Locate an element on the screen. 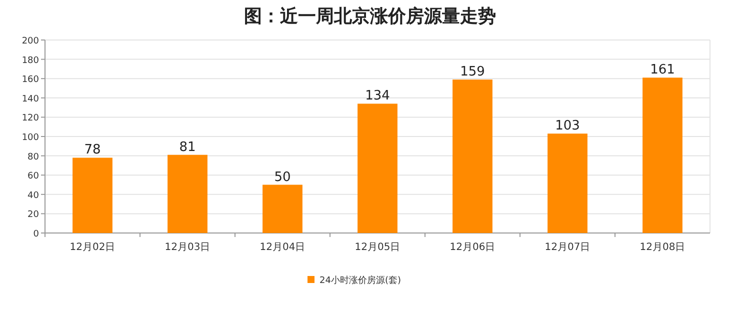 This screenshot has height=312, width=740. title: 图：近一周北京涨价房源量走势 is located at coordinates (370, 16).